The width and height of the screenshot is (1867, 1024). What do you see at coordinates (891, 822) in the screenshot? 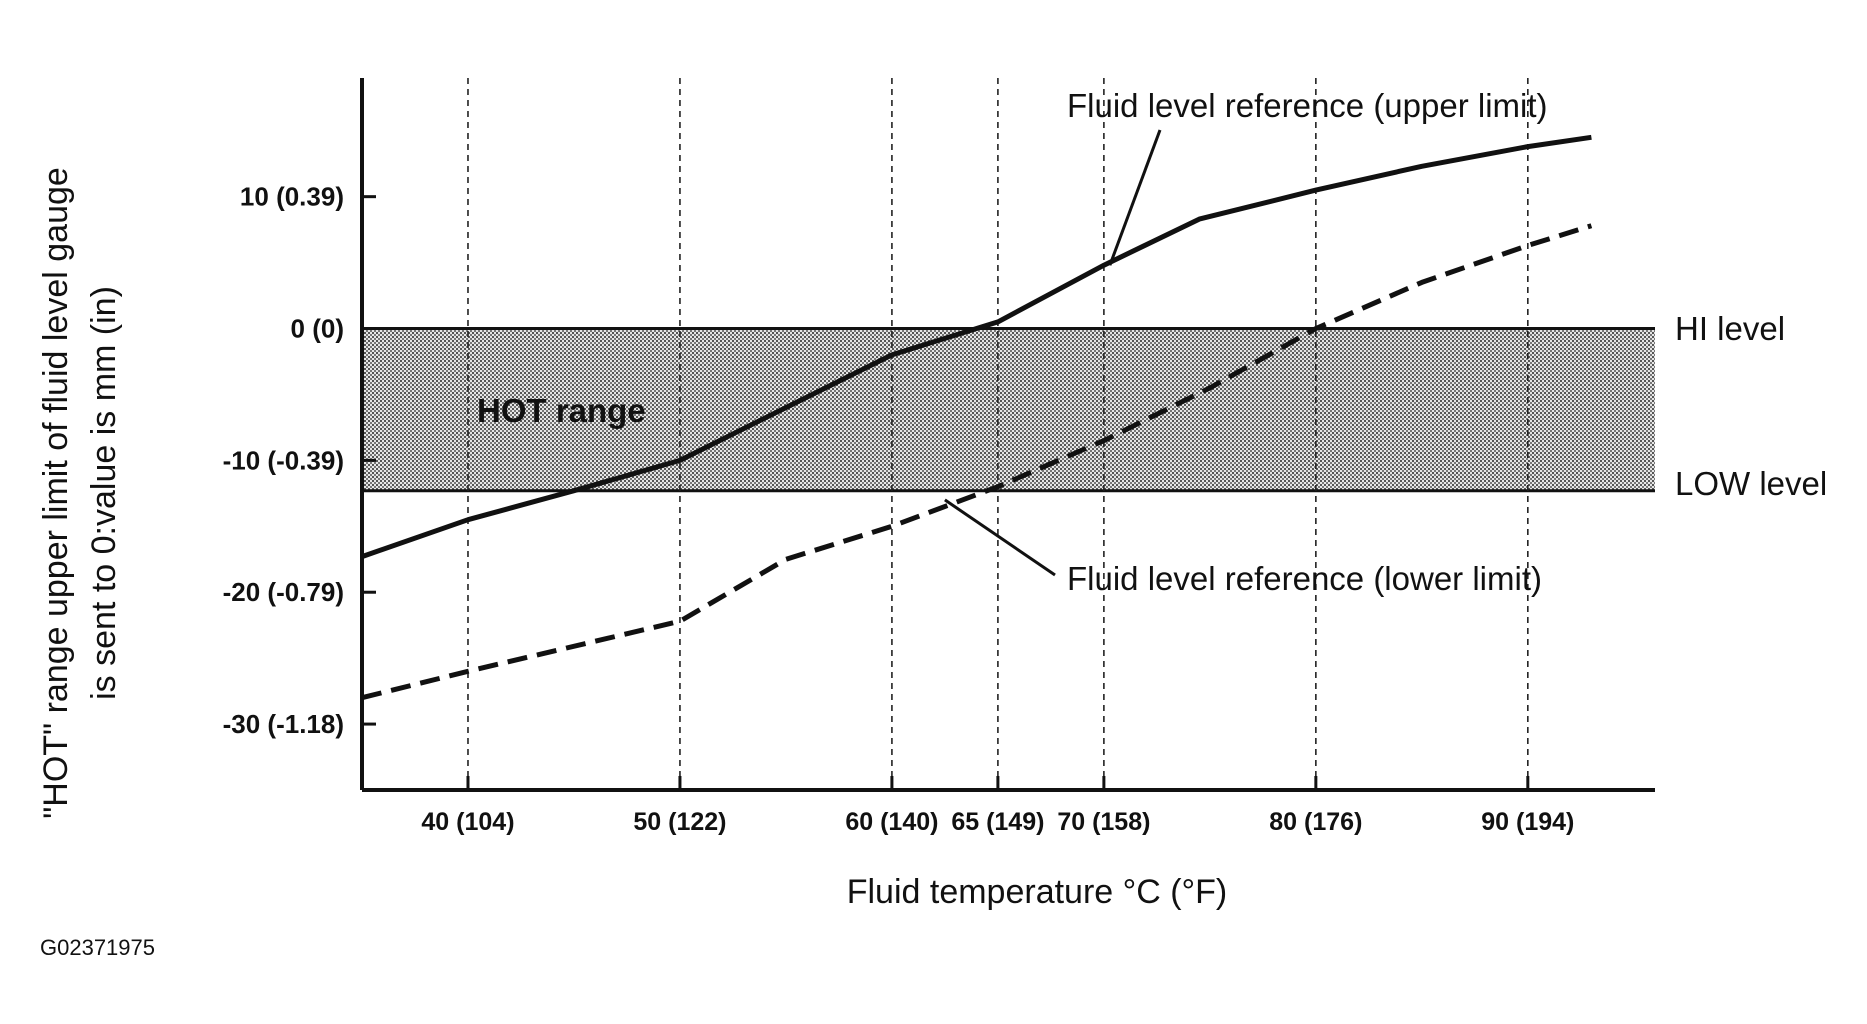
I see `x-tick-label-2: 60 (140)` at bounding box center [891, 822].